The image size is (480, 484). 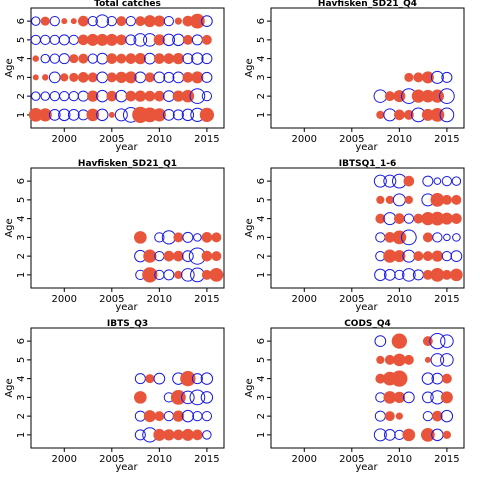 What do you see at coordinates (261, 58) in the screenshot?
I see `y-tick-label: 4` at bounding box center [261, 58].